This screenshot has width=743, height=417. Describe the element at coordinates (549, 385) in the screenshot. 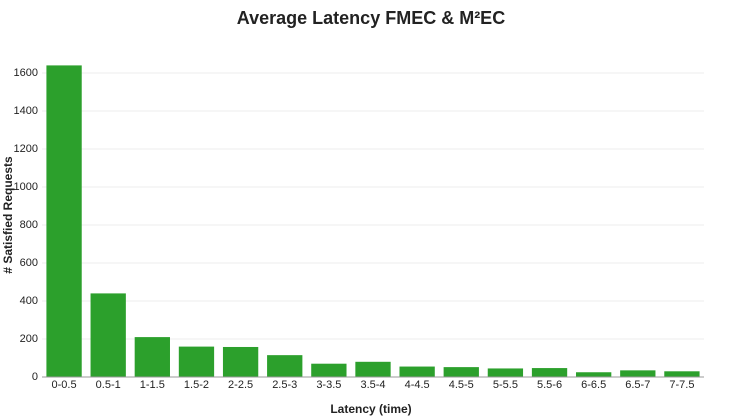

I see `x-tick-label: 5.5-6` at that location.